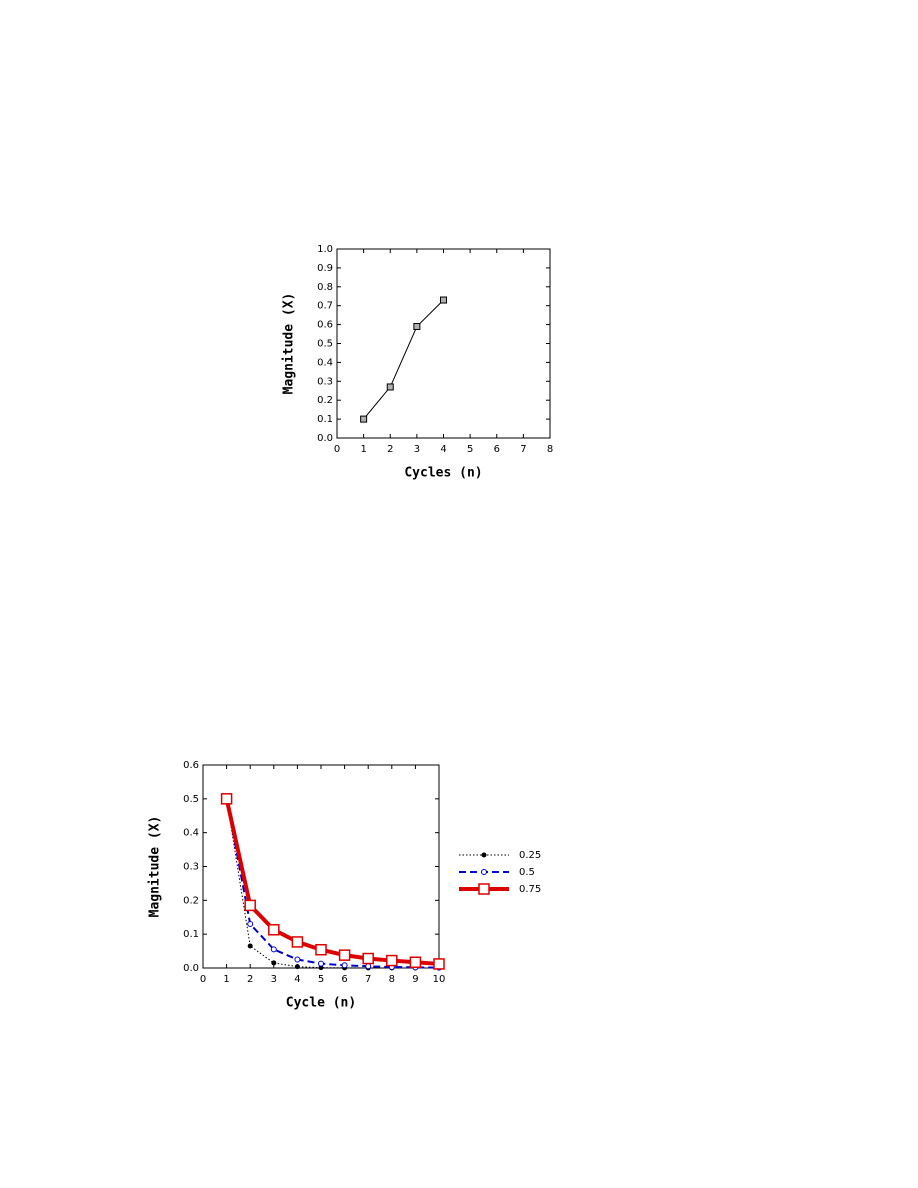  What do you see at coordinates (321, 1003) in the screenshot?
I see `x-axis-title: Cycle (n)` at bounding box center [321, 1003].